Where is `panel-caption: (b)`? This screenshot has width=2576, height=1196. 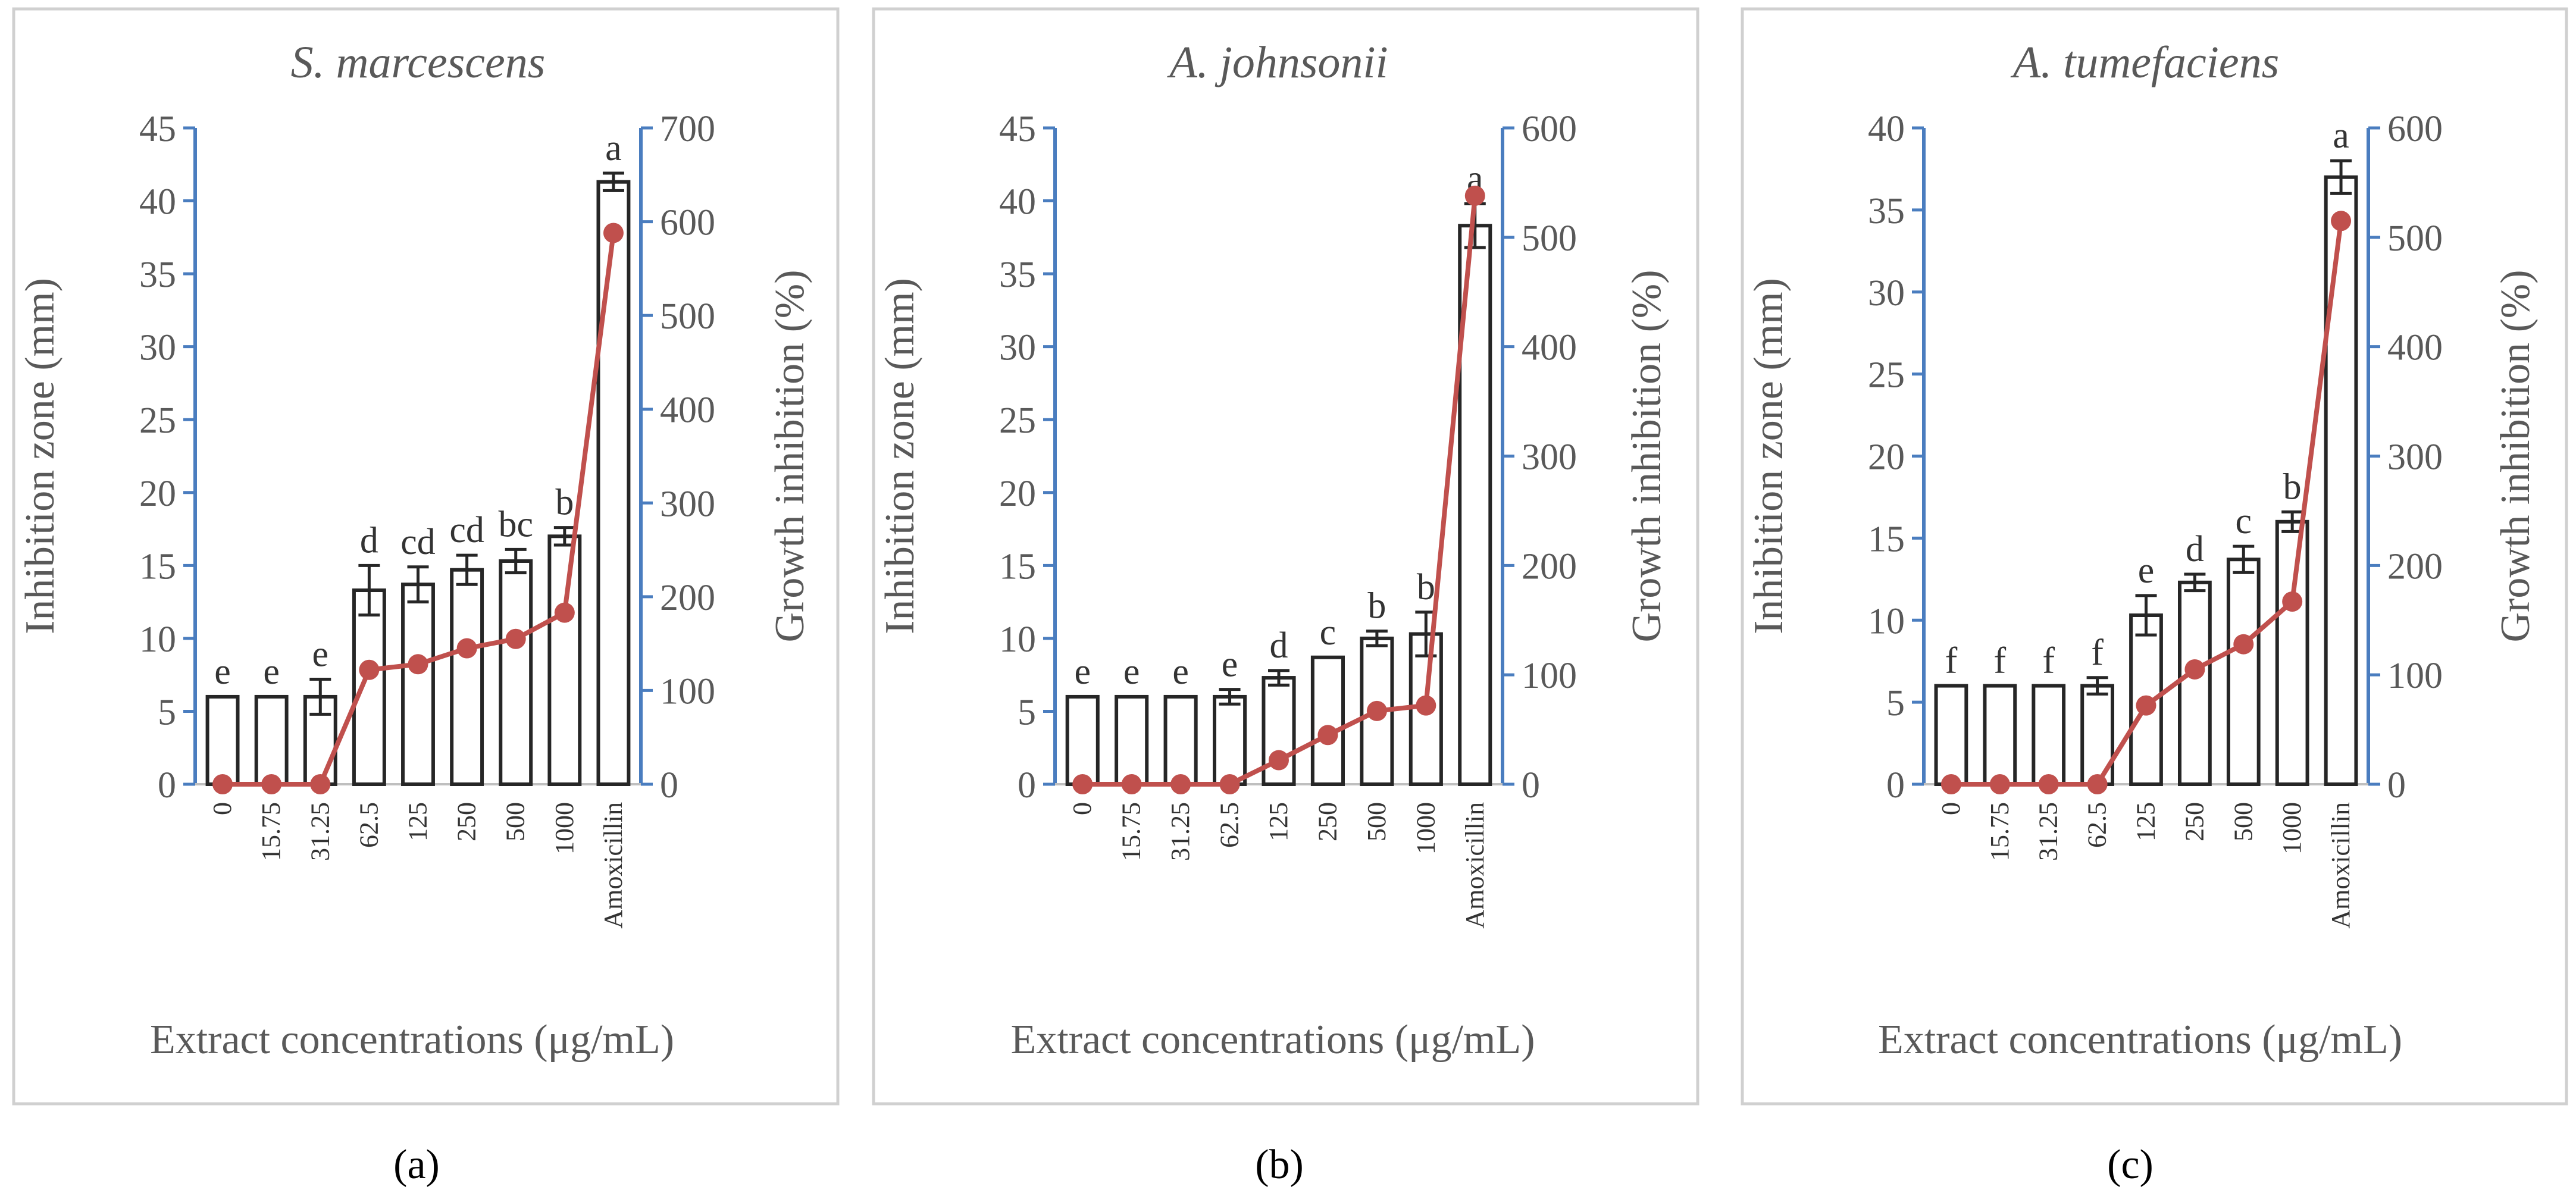
panel-caption: (b) is located at coordinates (1279, 1165).